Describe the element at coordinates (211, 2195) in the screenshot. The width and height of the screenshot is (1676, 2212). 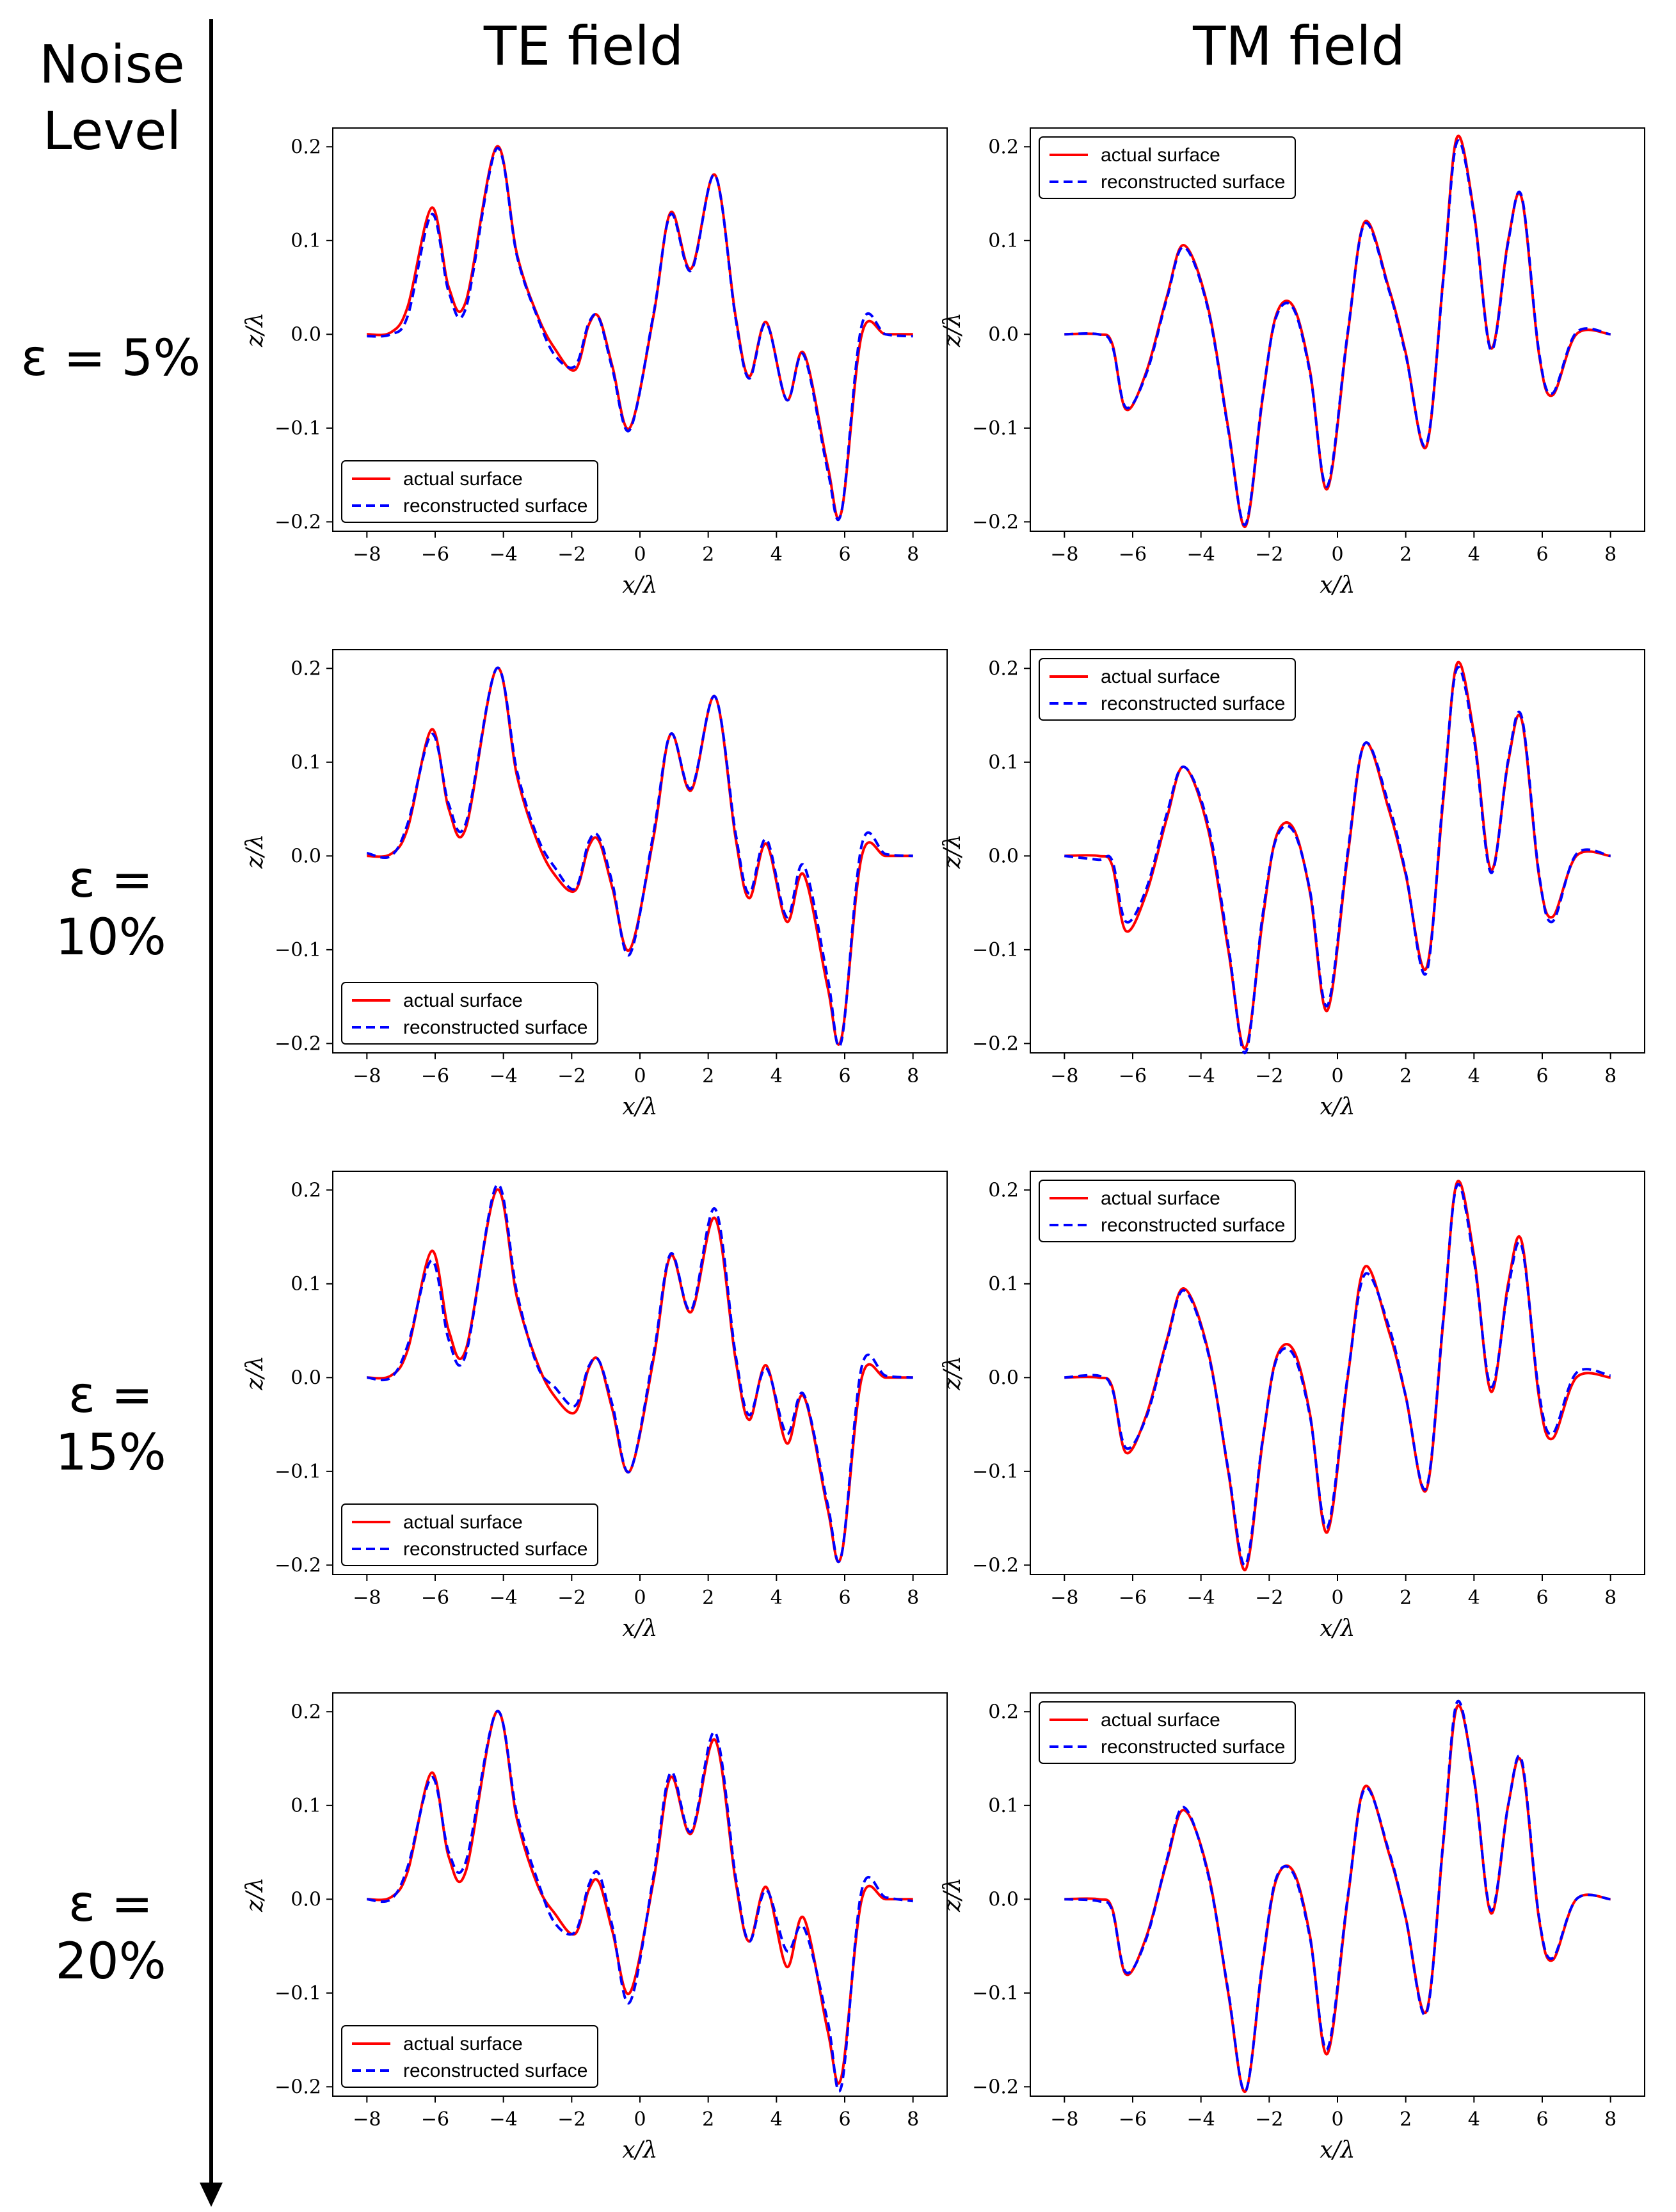
I see `noise-arrow-head` at that location.